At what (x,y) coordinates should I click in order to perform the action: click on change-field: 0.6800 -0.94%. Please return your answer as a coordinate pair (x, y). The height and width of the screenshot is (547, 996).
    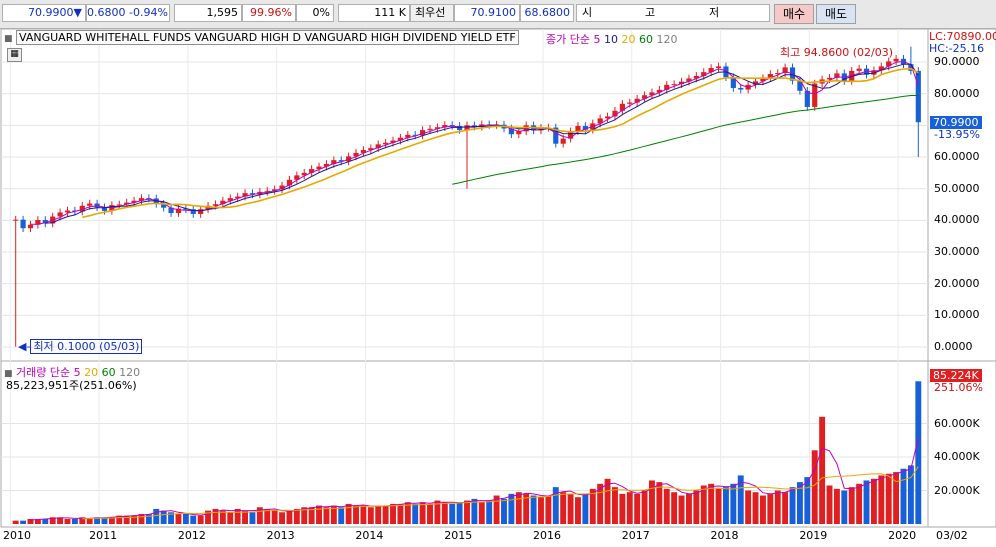
    Looking at the image, I should click on (128, 13).